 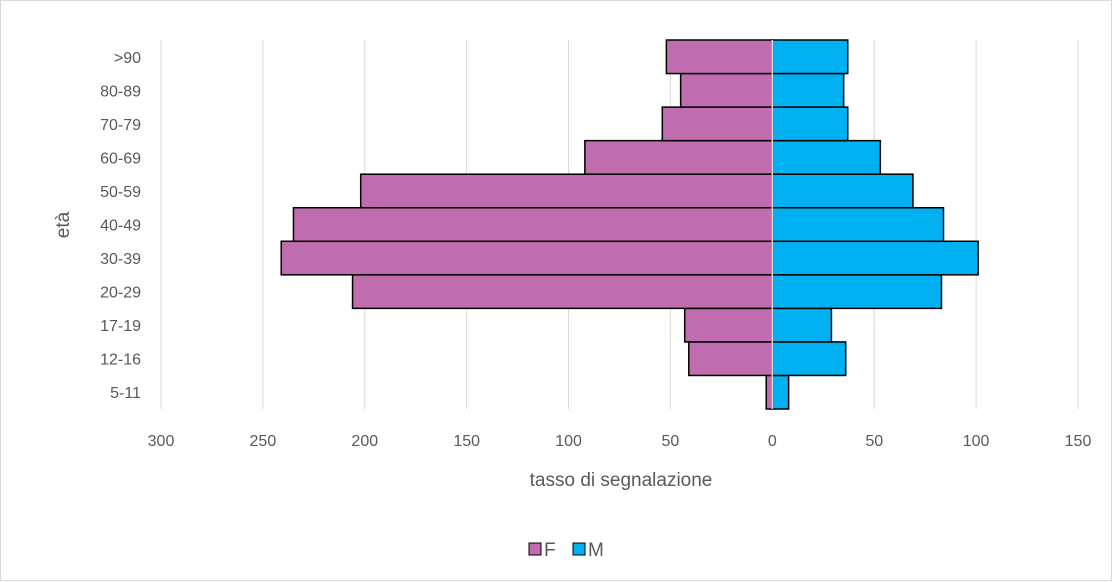 What do you see at coordinates (535, 549) in the screenshot?
I see `legend-swatch-f` at bounding box center [535, 549].